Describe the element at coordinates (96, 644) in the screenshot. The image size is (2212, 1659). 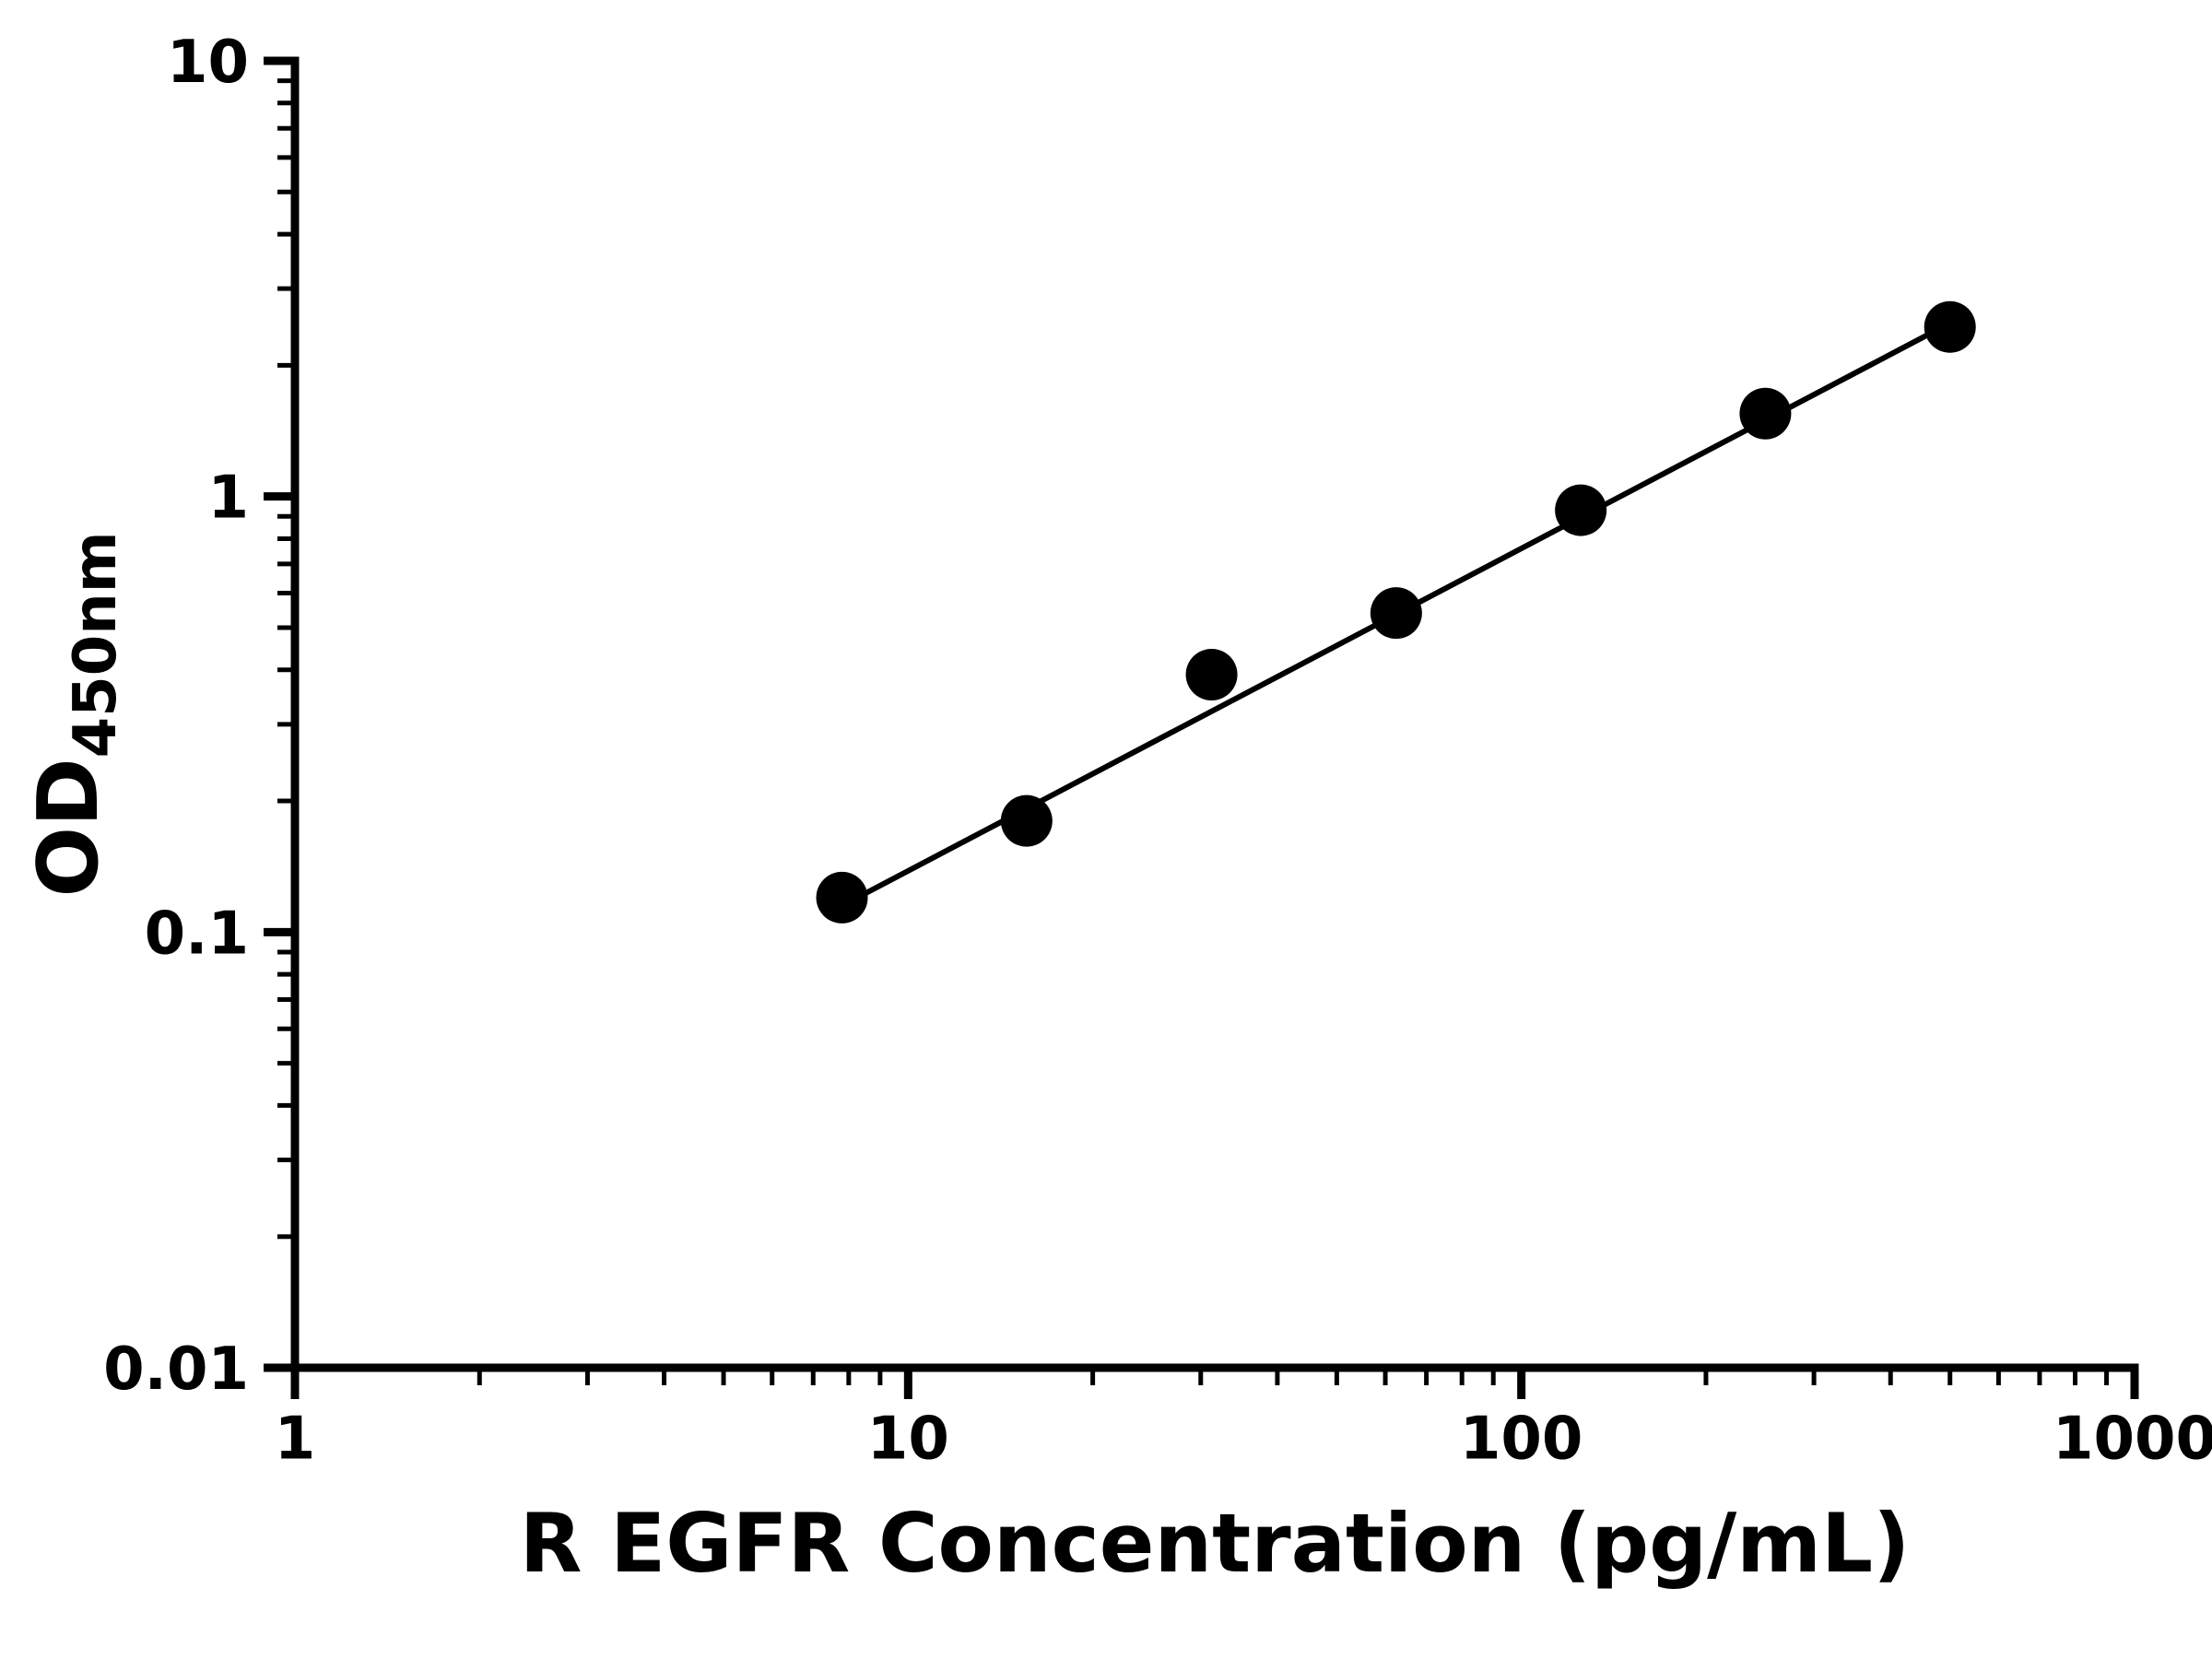
I see `y-axis-title-subscript: 450nm` at that location.